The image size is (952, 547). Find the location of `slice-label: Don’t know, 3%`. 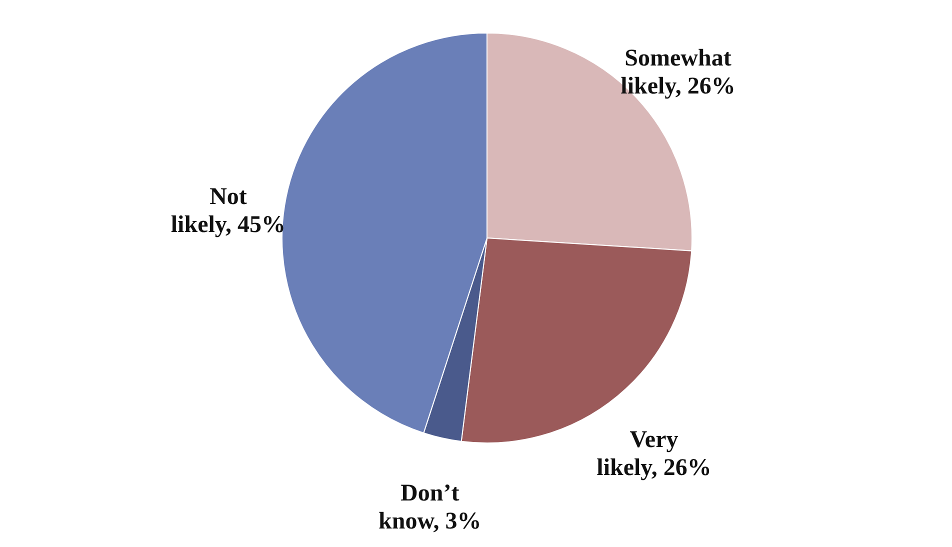

slice-label: Don’t know, 3% is located at coordinates (430, 507).